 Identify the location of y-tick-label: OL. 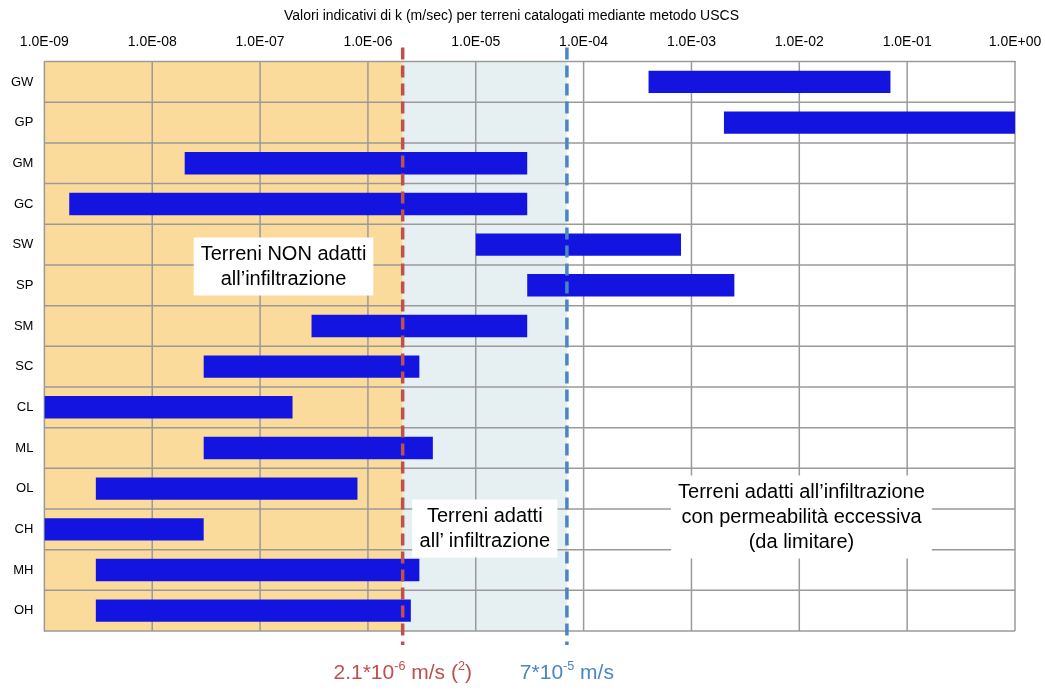
(25, 488).